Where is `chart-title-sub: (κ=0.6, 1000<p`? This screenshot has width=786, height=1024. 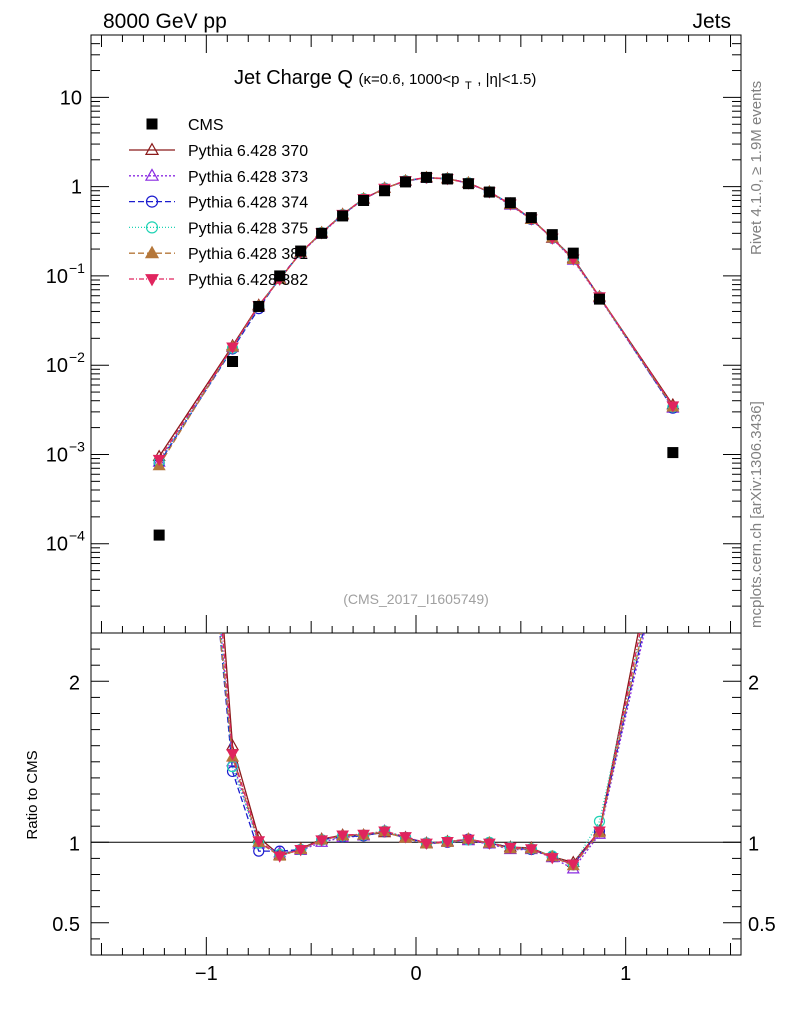
chart-title-sub: (κ=0.6, 1000<p is located at coordinates (409, 79).